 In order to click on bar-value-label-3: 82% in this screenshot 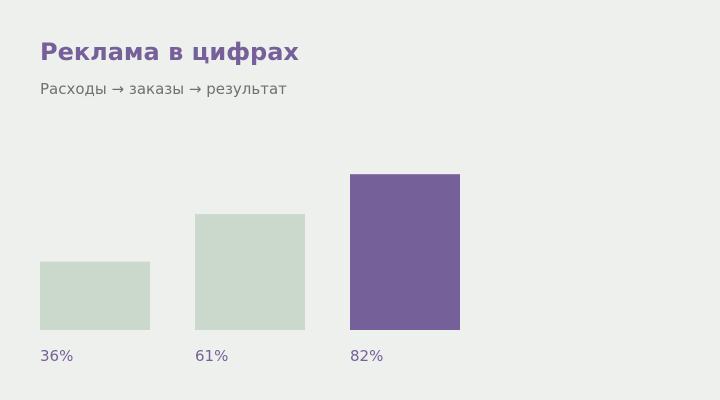, I will do `click(366, 356)`.